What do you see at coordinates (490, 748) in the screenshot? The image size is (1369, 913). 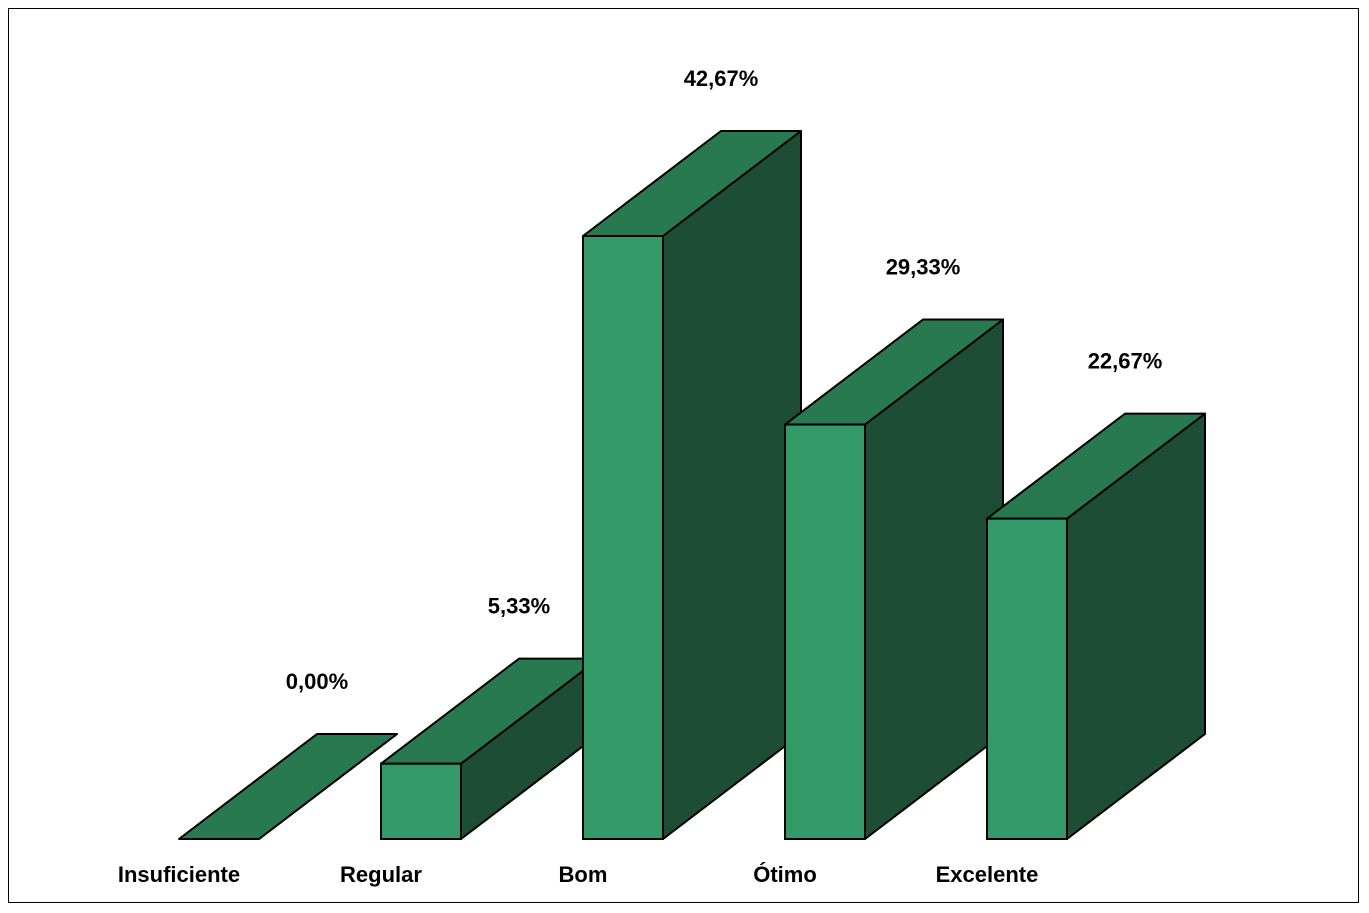 I see `bar-regular` at bounding box center [490, 748].